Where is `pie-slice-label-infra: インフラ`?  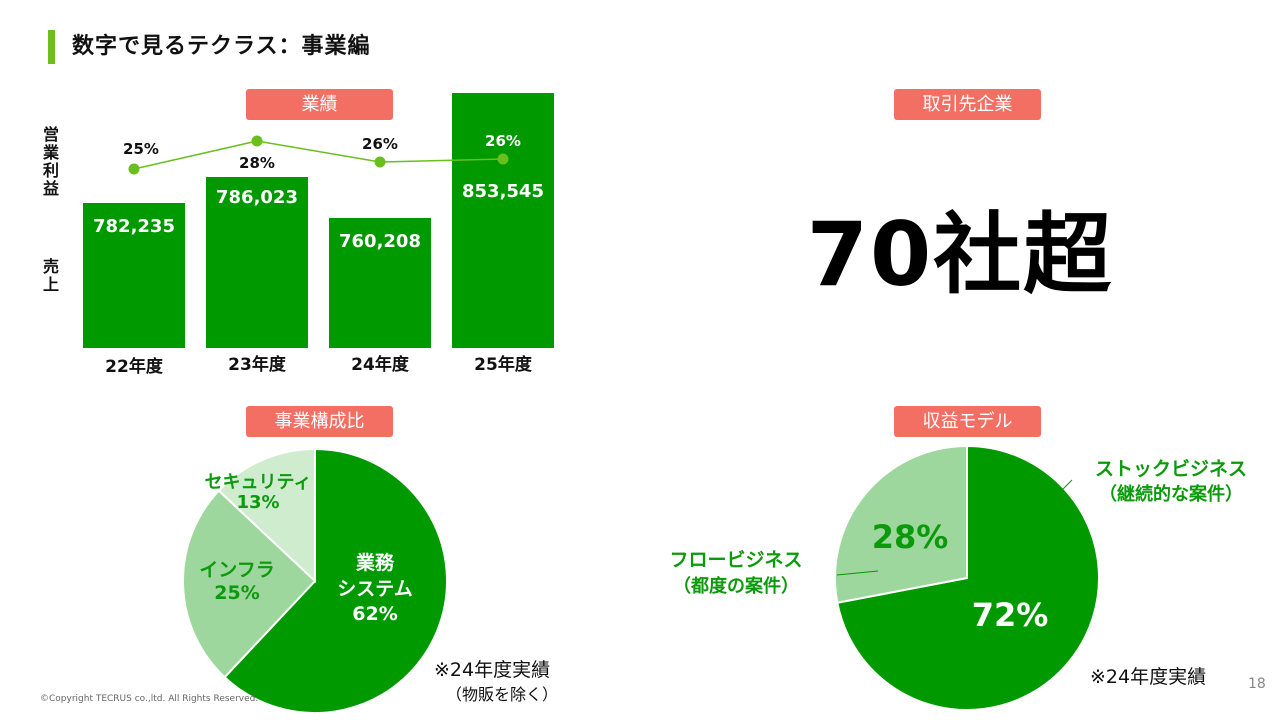 pie-slice-label-infra: インフラ is located at coordinates (237, 570).